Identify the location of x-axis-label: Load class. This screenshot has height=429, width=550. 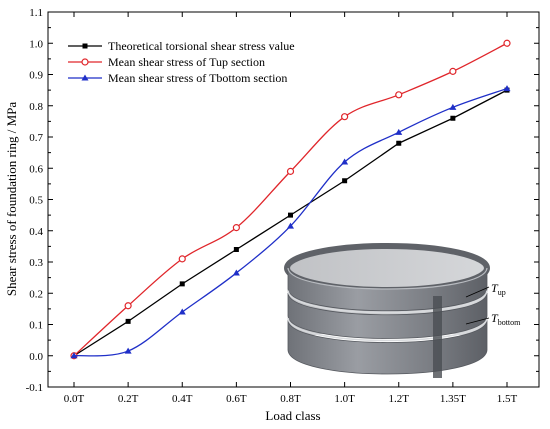
(292, 415).